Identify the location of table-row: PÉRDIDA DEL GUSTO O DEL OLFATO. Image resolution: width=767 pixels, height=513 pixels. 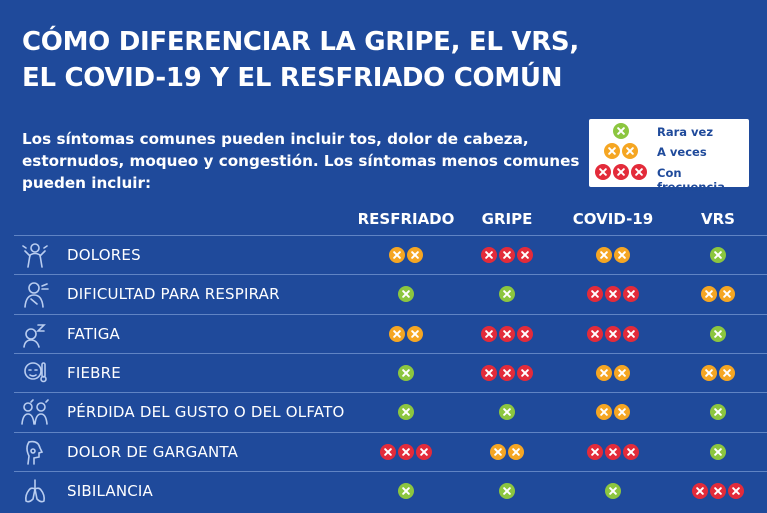
(390, 411).